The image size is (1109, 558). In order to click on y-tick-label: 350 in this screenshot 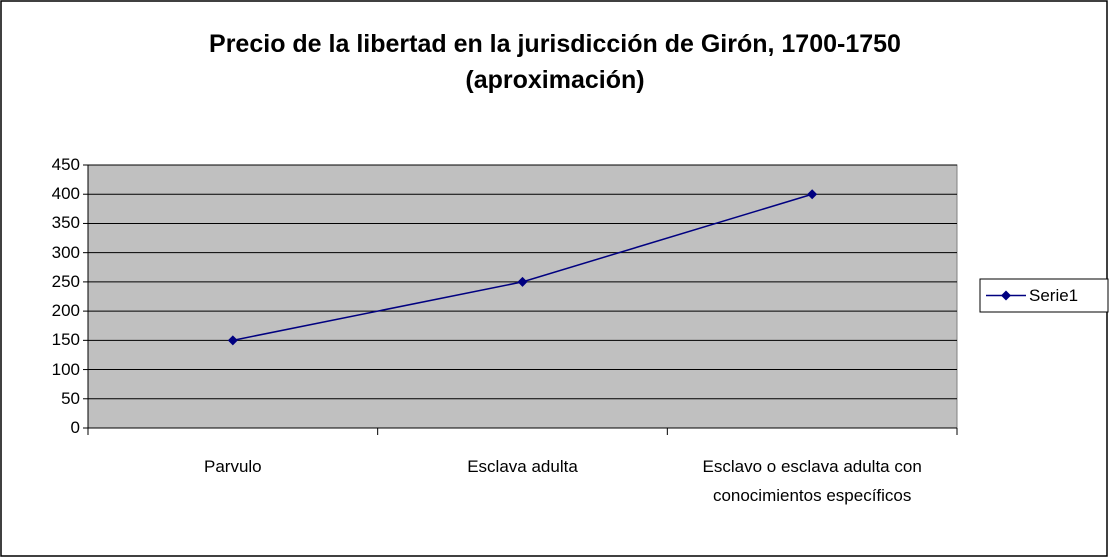, I will do `click(65, 223)`.